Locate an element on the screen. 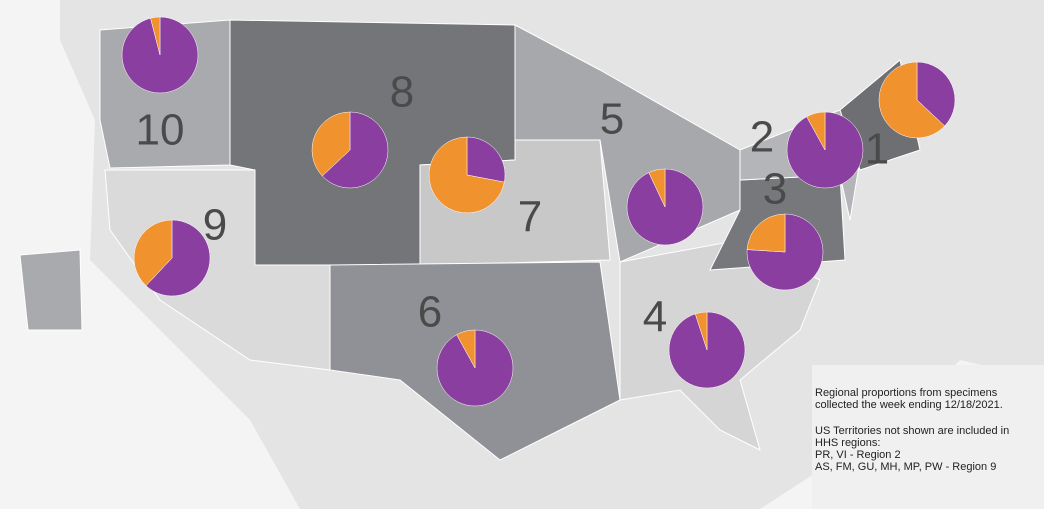 The width and height of the screenshot is (1044, 509). note-line: US Territories not shown are included in is located at coordinates (912, 431).